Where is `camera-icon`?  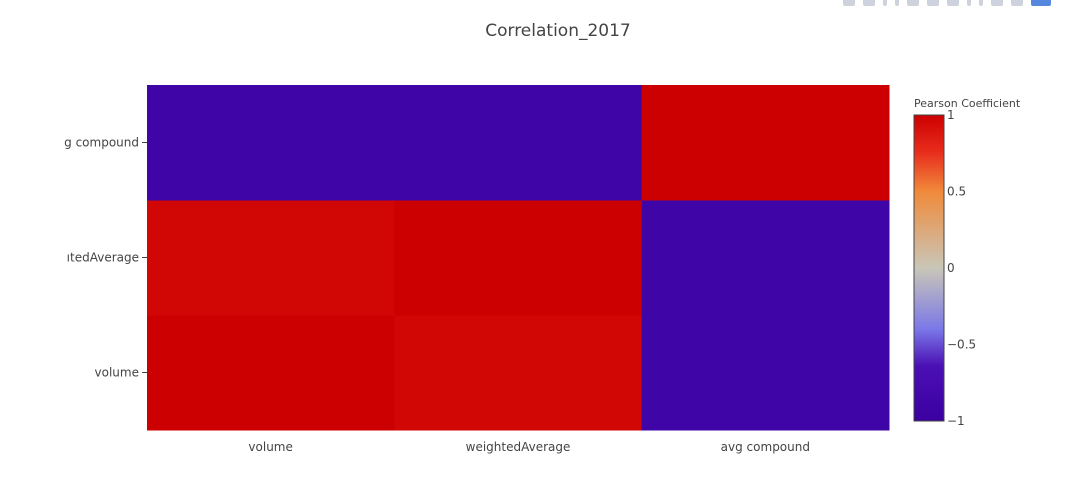
camera-icon is located at coordinates (849, 3).